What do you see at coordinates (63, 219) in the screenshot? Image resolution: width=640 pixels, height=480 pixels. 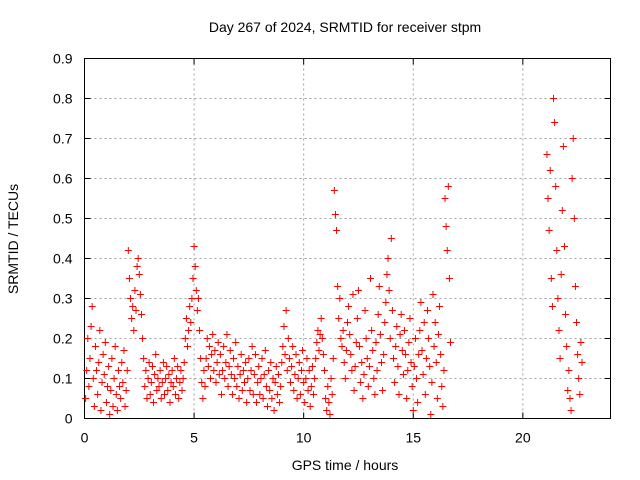 I see `y-tick-label: 0.5` at bounding box center [63, 219].